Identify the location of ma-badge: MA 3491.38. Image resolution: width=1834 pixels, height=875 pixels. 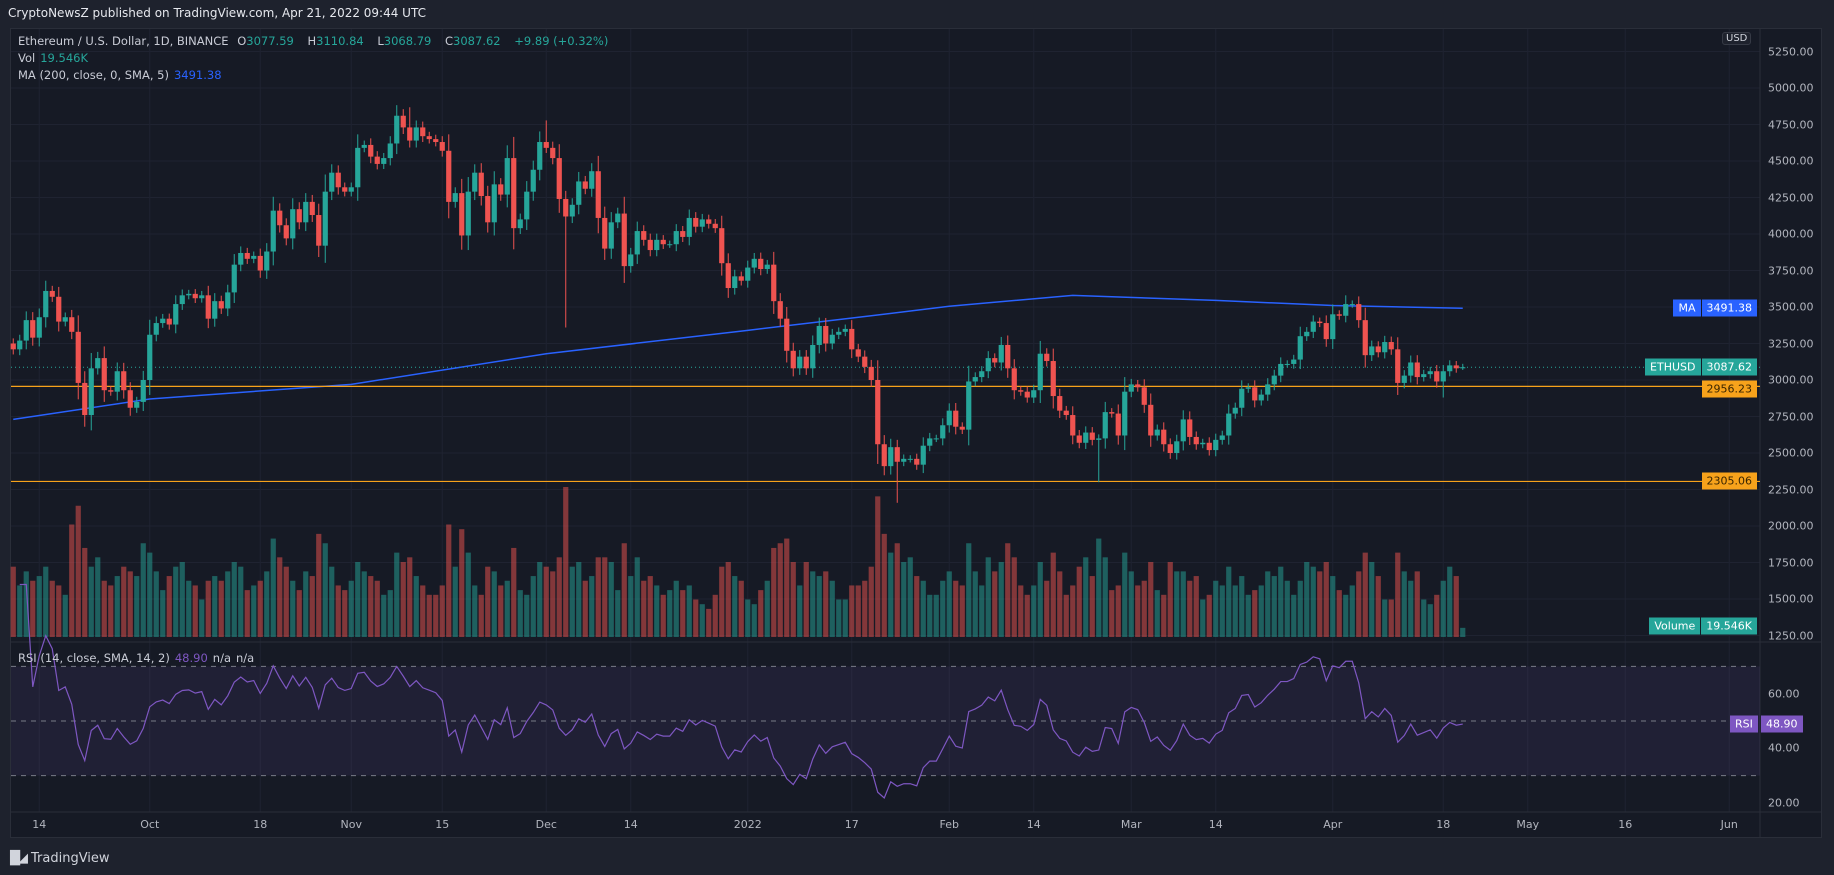
(1715, 308).